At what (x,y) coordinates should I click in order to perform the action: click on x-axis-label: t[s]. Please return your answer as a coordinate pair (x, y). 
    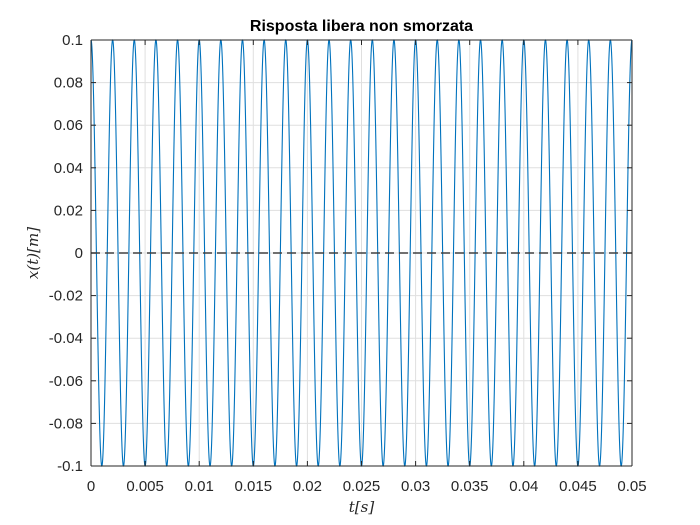
    Looking at the image, I should click on (362, 507).